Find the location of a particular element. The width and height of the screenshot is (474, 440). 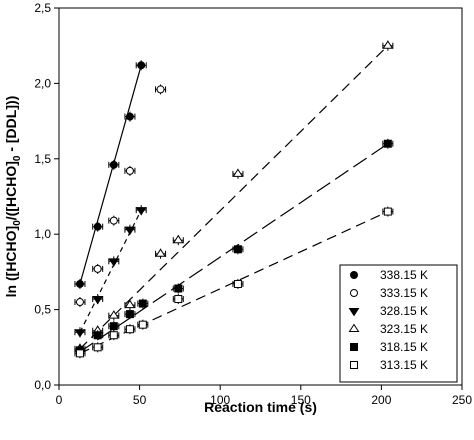

y-axis-title-part: - [DDL])) is located at coordinates (11, 126).